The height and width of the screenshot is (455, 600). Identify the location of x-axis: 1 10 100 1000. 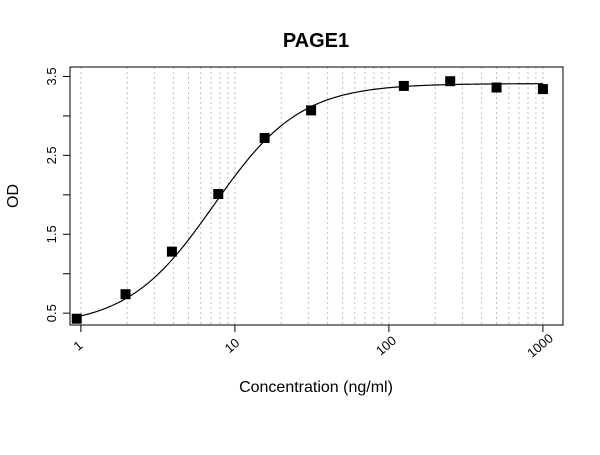
(313, 343).